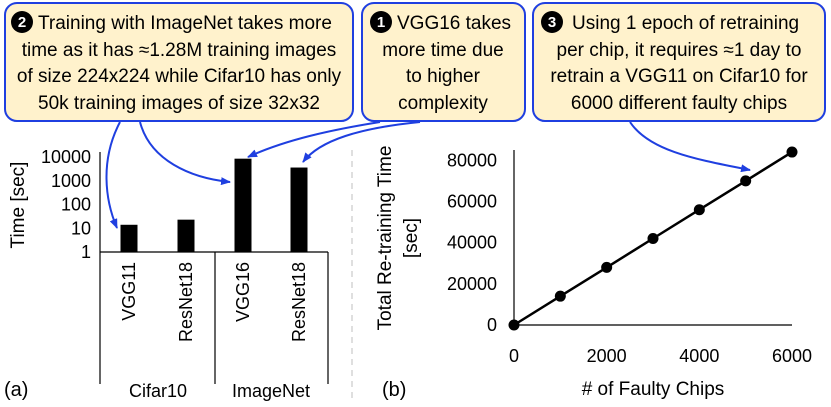  I want to click on line-y-tick-label: 20000, so click(472, 284).